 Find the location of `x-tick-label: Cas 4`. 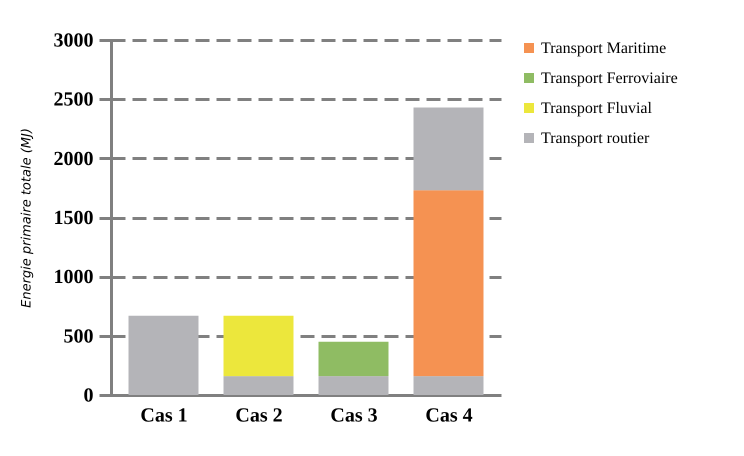

x-tick-label: Cas 4 is located at coordinates (449, 415).